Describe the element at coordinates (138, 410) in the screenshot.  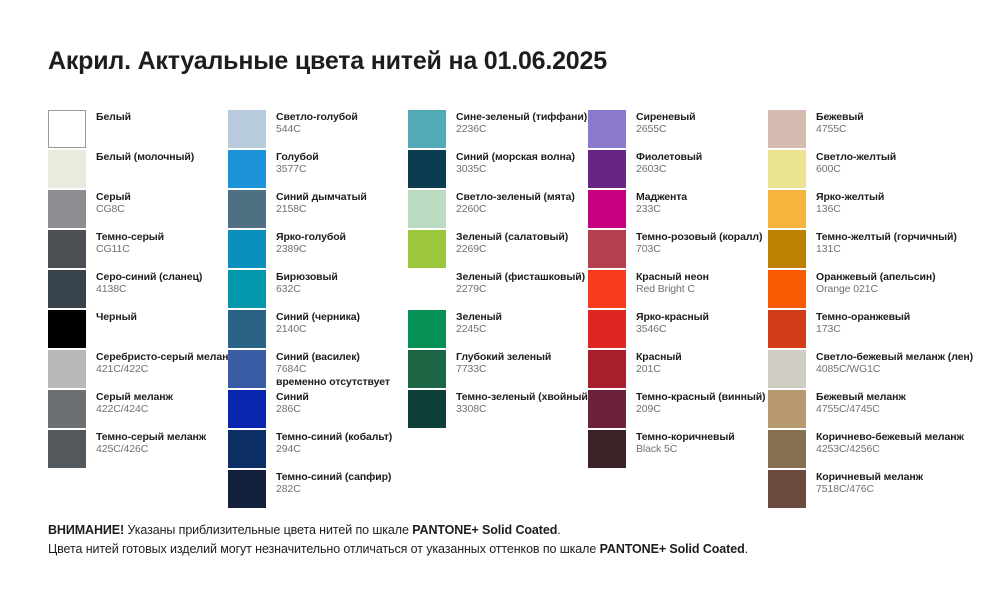
I see `swatch-row: Серый меланж 422C/424C` at that location.